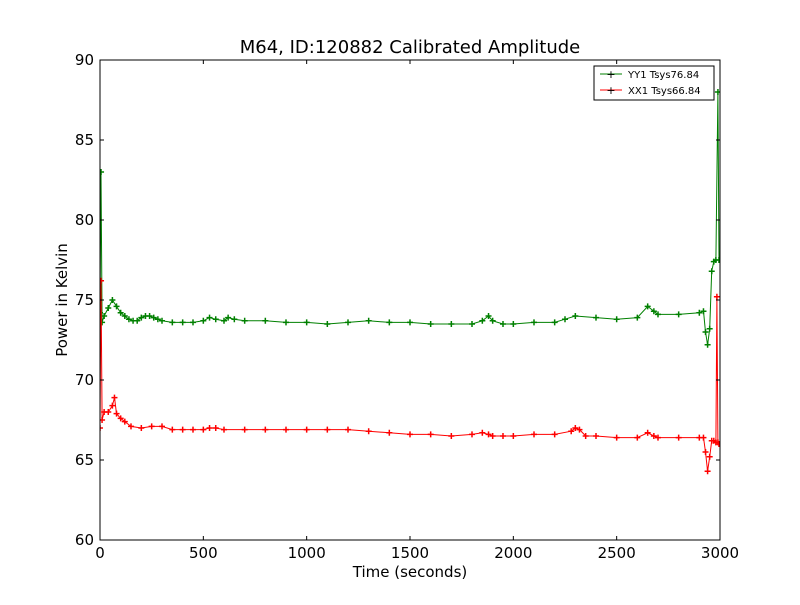 The width and height of the screenshot is (800, 605). Describe the element at coordinates (610, 90) in the screenshot. I see `legend-plus-xx1: +` at that location.